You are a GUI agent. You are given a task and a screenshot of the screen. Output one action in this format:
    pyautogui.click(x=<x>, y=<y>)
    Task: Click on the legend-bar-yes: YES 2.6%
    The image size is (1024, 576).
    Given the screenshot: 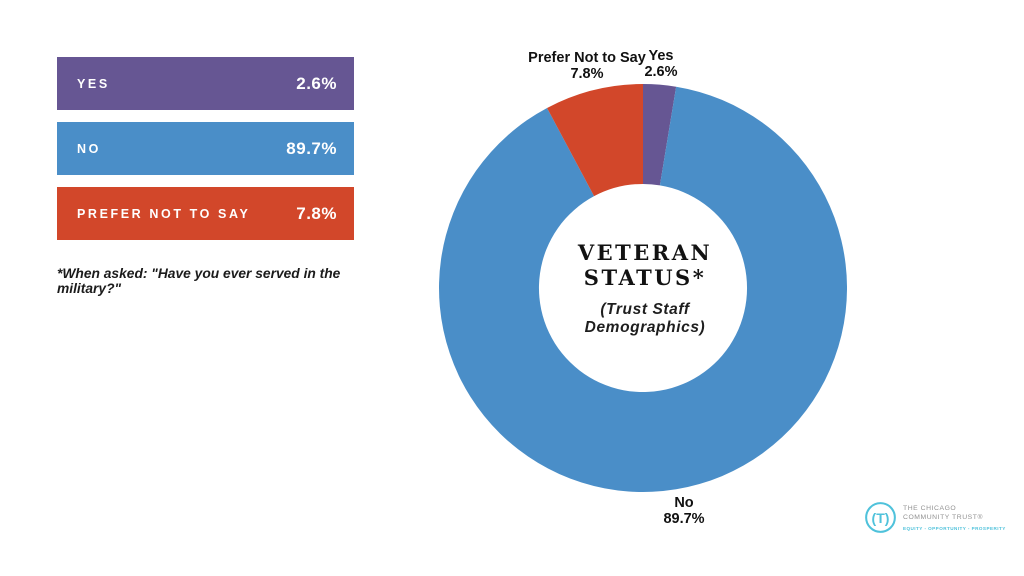 What is the action you would take?
    pyautogui.click(x=205, y=83)
    